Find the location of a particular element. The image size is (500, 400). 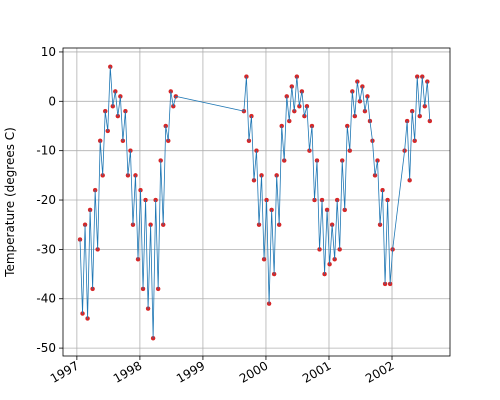

y-tick-label: -50 is located at coordinates (46, 348).